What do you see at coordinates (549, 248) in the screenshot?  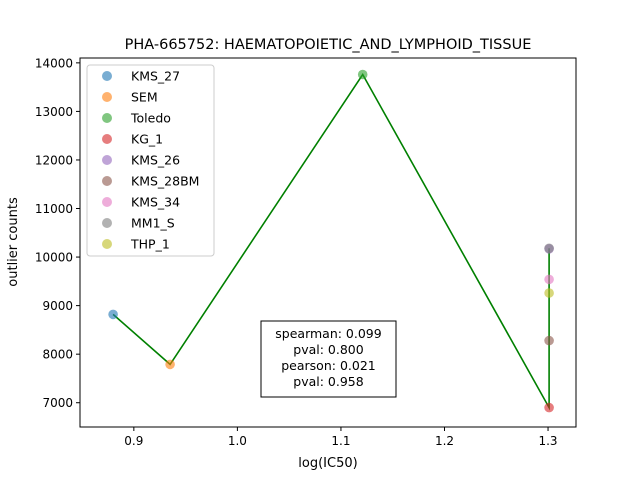 I see `point-mm1-s` at bounding box center [549, 248].